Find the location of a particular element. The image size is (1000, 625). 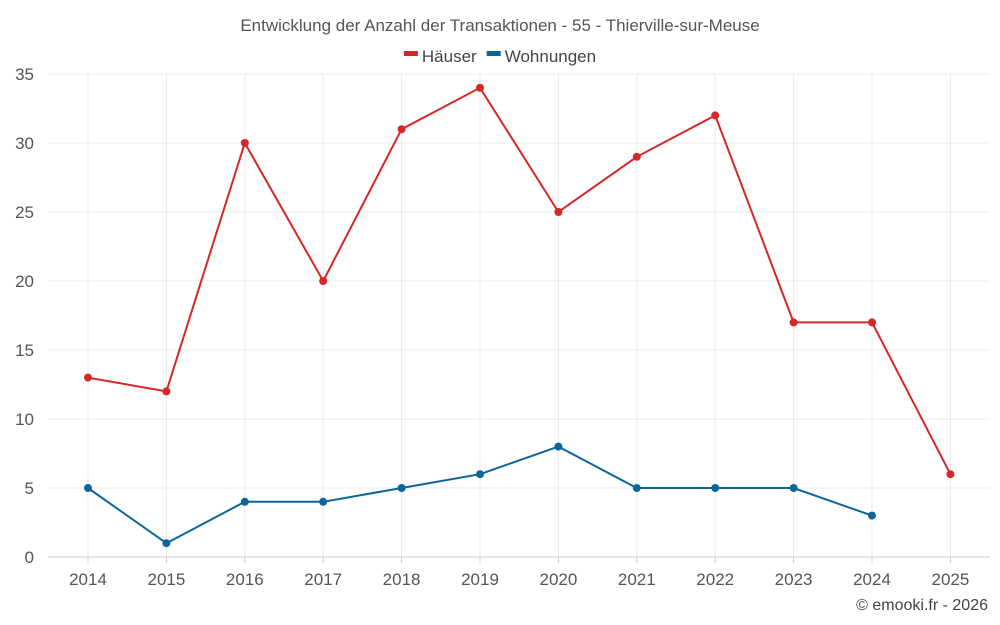

x-tick-label: 2021 is located at coordinates (637, 579).